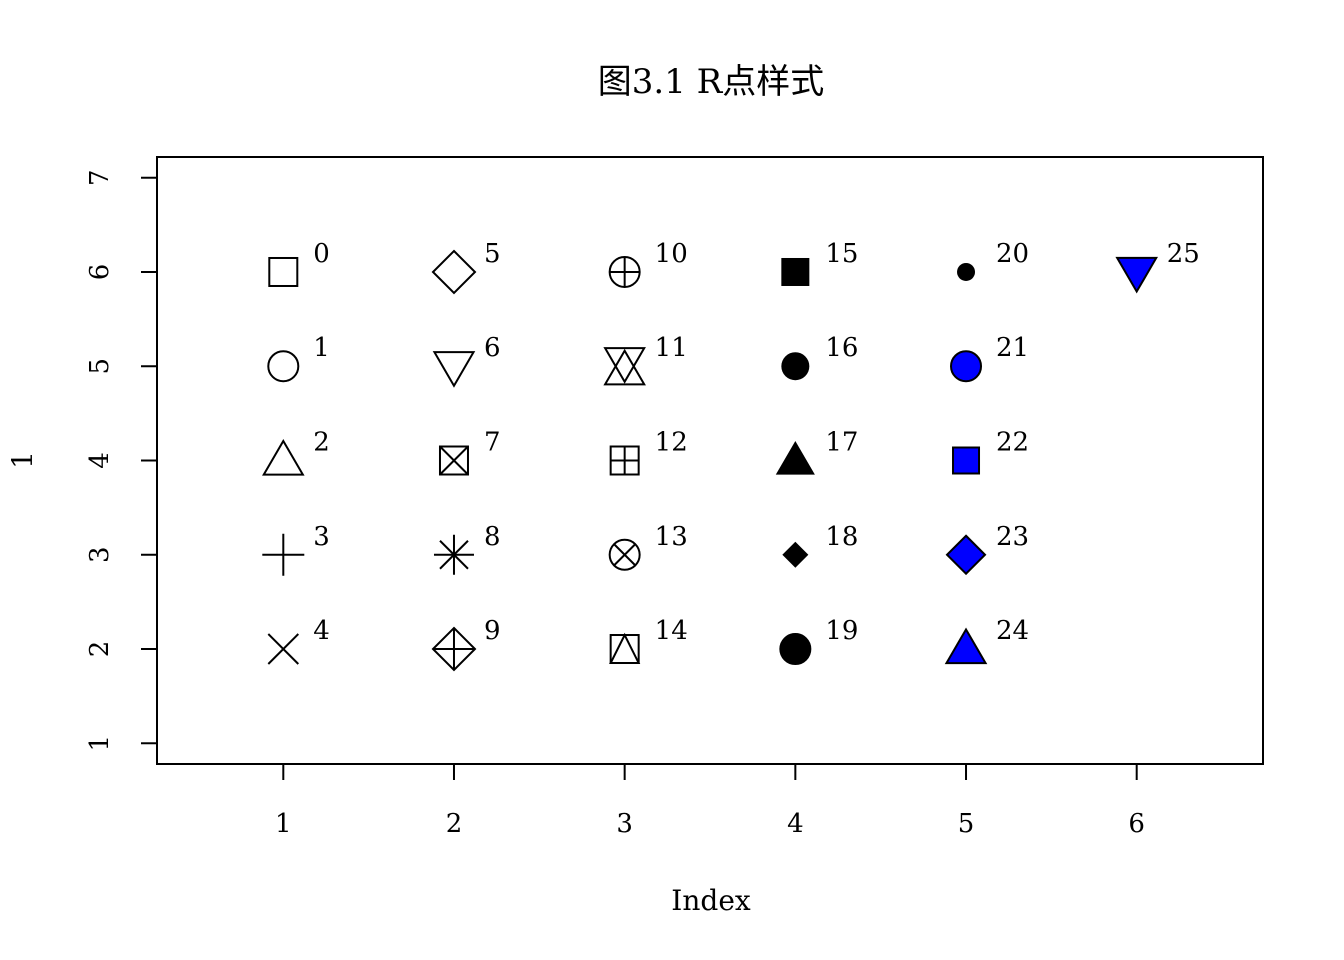 Image resolution: width=1344 pixels, height=960 pixels. Describe the element at coordinates (100, 177) in the screenshot. I see `y-tick-label: 7` at that location.